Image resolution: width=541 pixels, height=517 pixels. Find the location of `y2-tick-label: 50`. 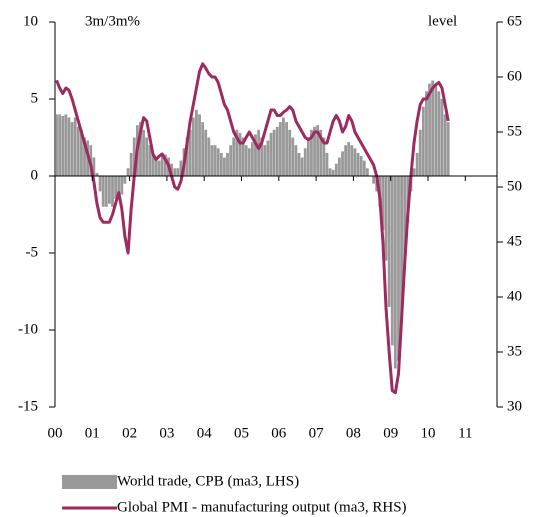

y2-tick-label: 50 is located at coordinates (514, 186).